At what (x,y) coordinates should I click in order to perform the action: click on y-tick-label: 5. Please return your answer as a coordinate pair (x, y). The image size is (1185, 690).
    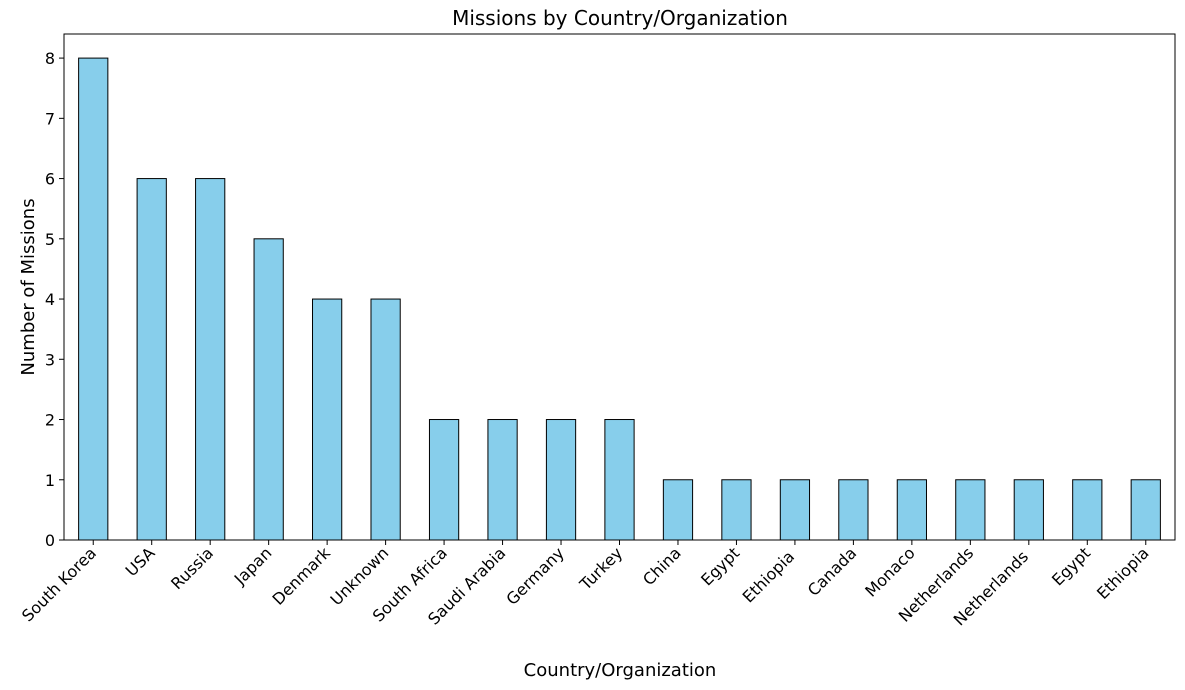
    Looking at the image, I should click on (50, 239).